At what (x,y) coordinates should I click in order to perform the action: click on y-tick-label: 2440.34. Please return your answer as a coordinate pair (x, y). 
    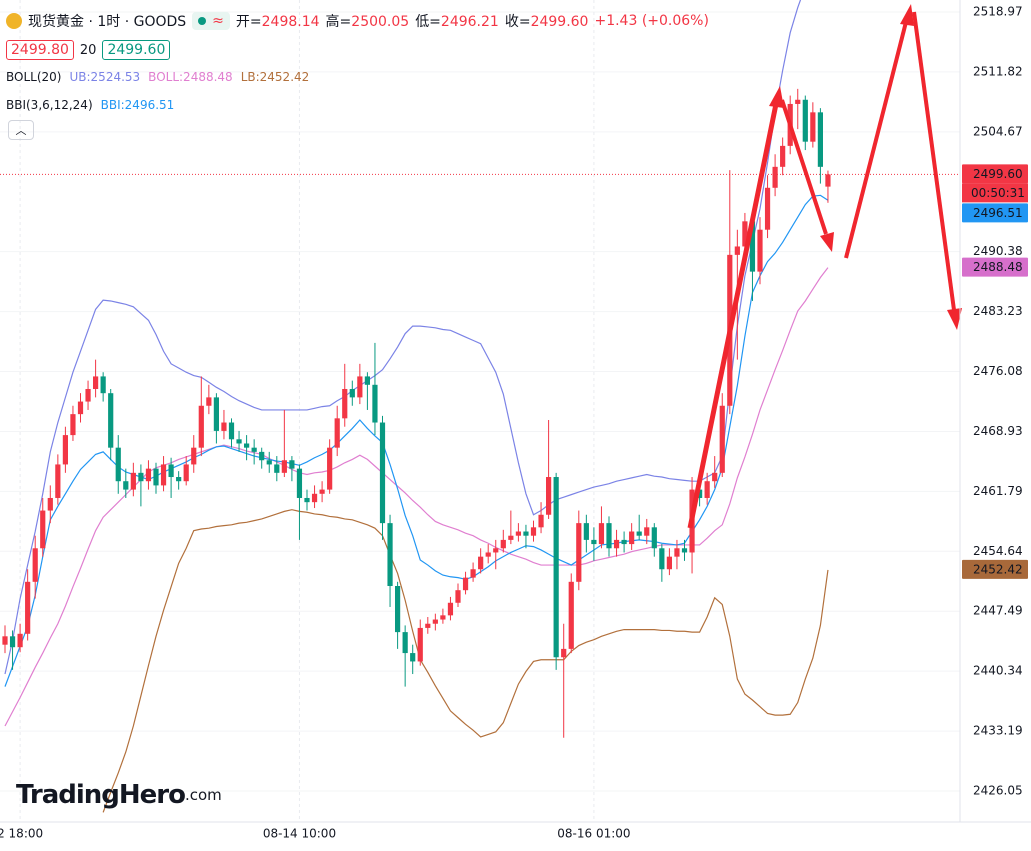
    Looking at the image, I should click on (998, 671).